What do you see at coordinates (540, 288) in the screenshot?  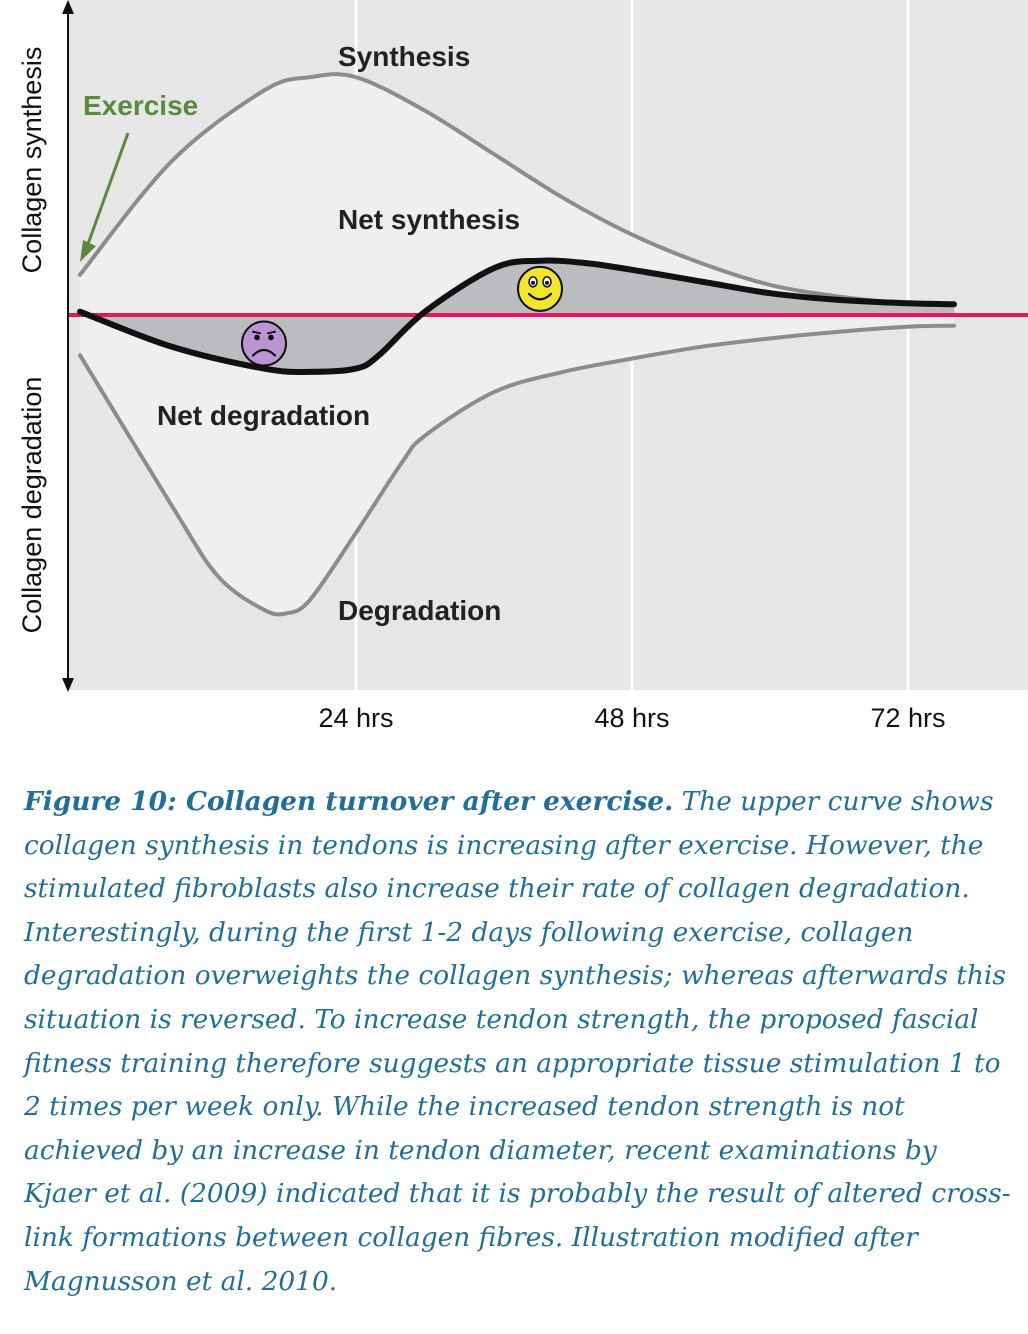 I see `happy-face-icon` at bounding box center [540, 288].